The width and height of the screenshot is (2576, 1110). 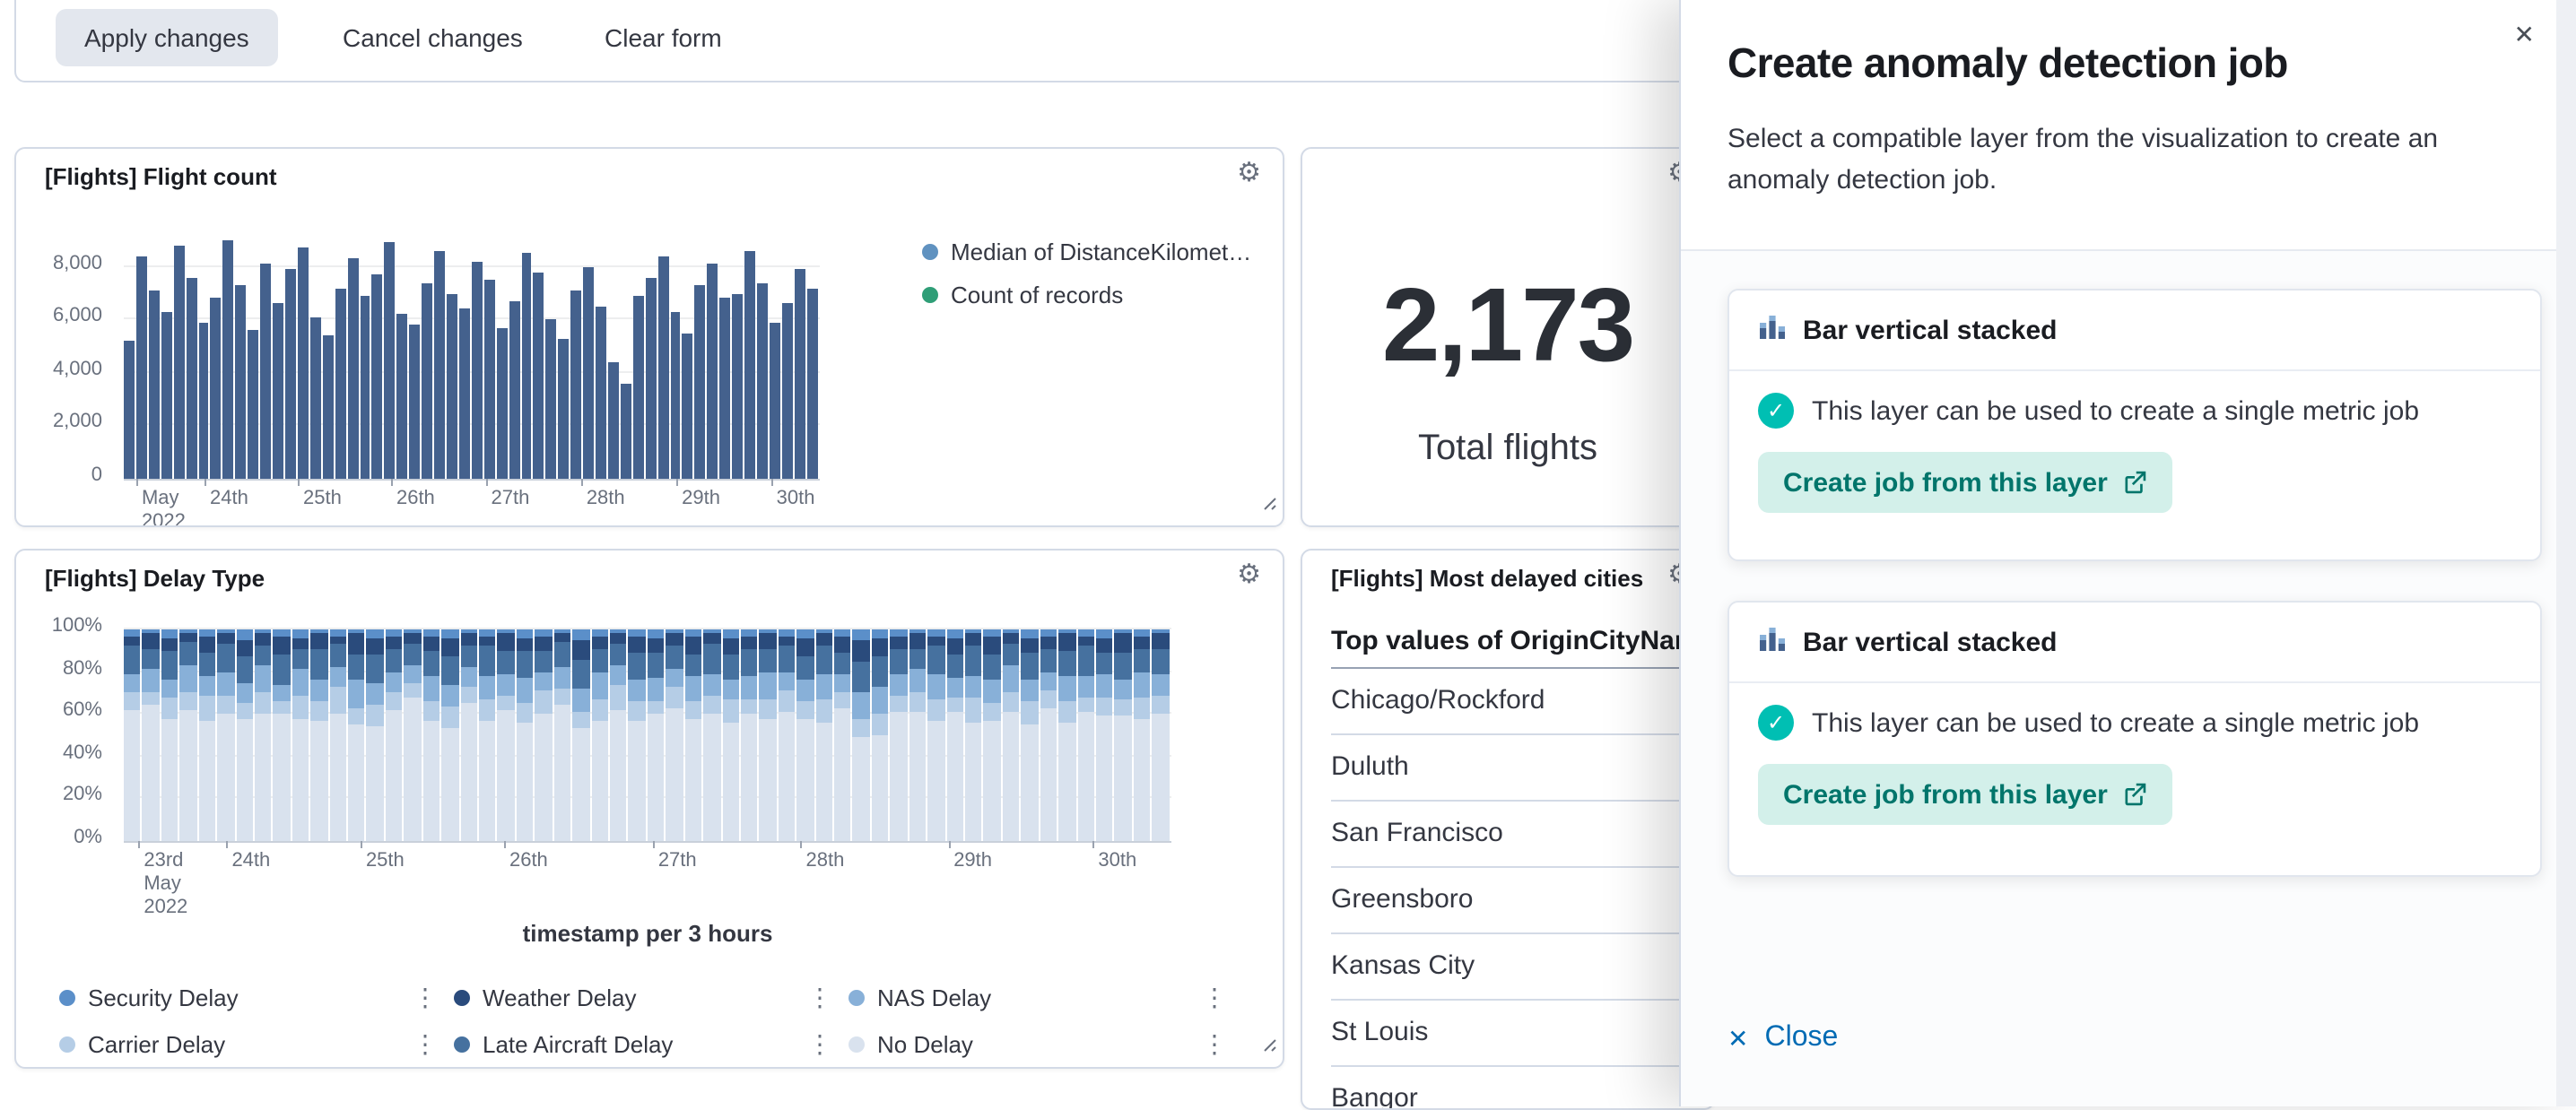 What do you see at coordinates (1522, 641) in the screenshot?
I see `cities-table-header: Top values of OriginCityName` at bounding box center [1522, 641].